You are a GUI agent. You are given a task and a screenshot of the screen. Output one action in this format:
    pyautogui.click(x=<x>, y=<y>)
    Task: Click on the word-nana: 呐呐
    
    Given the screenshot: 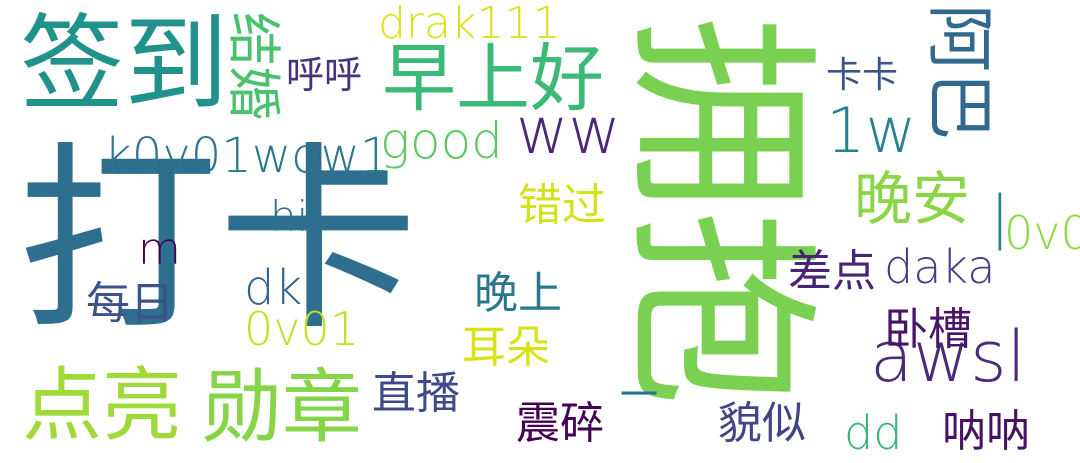 What is the action you would take?
    pyautogui.click(x=986, y=431)
    